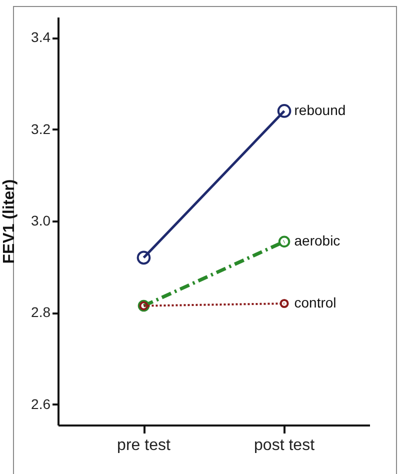 The height and width of the screenshot is (474, 401). Describe the element at coordinates (144, 445) in the screenshot. I see `x-tick-label: pre test` at that location.